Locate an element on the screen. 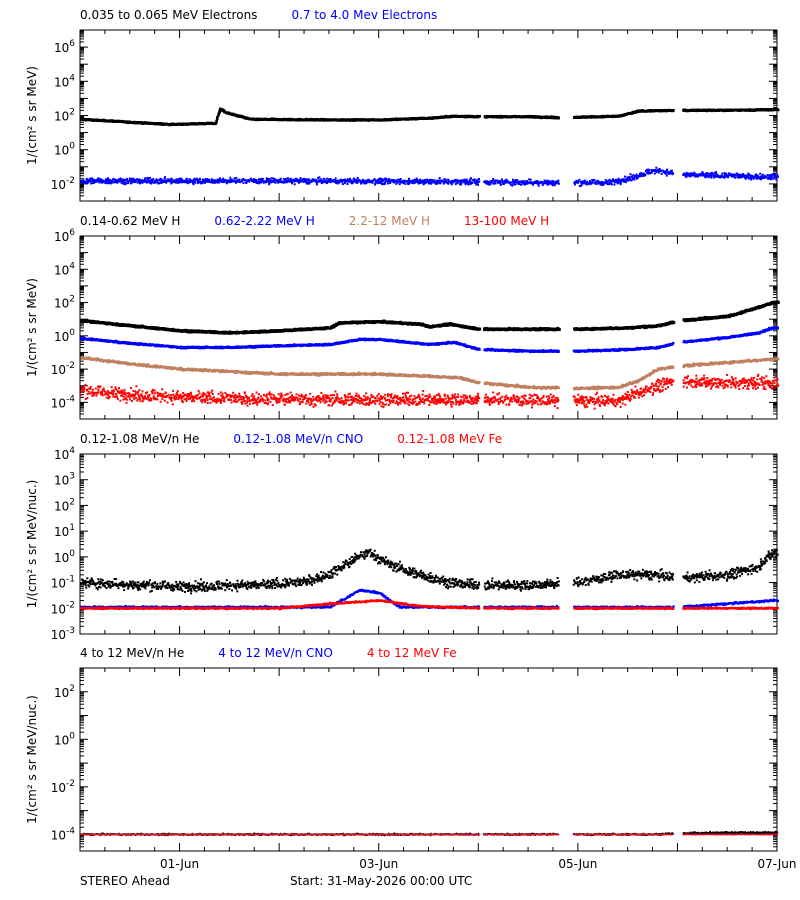  legend-entry: 0.7 to 4.0 Mev Electrons is located at coordinates (364, 15).